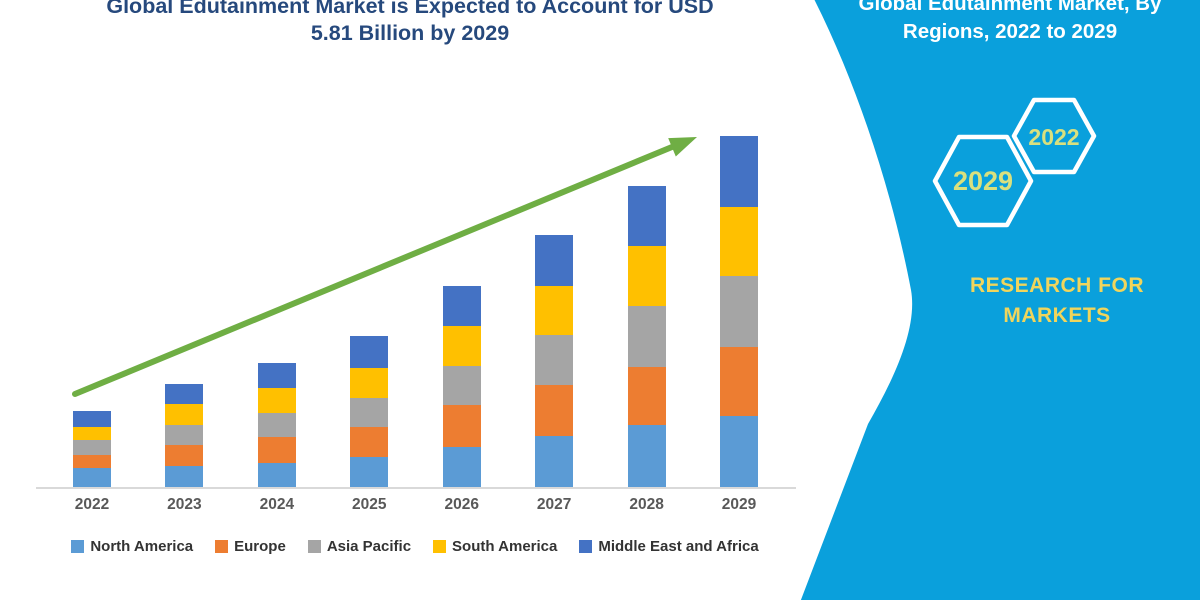 Image resolution: width=1200 pixels, height=600 pixels. Describe the element at coordinates (369, 546) in the screenshot. I see `legend-label: Asia Pacific` at that location.